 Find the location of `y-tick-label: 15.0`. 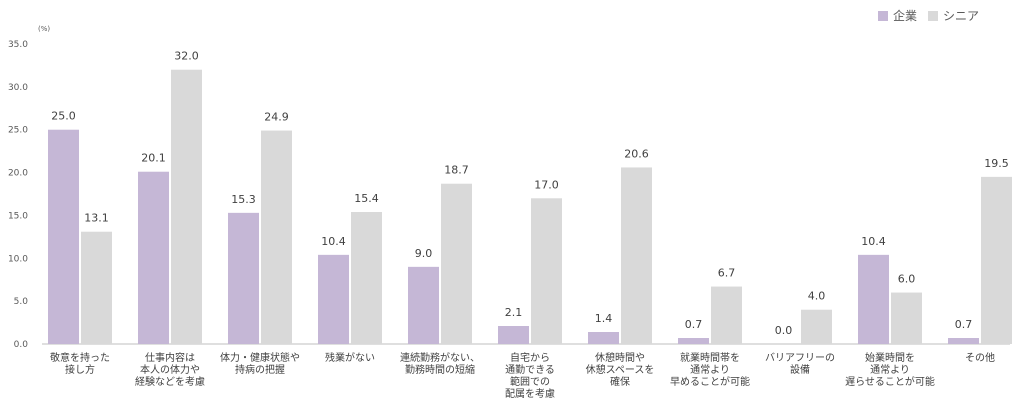

y-tick-label: 15.0 is located at coordinates (18, 216).